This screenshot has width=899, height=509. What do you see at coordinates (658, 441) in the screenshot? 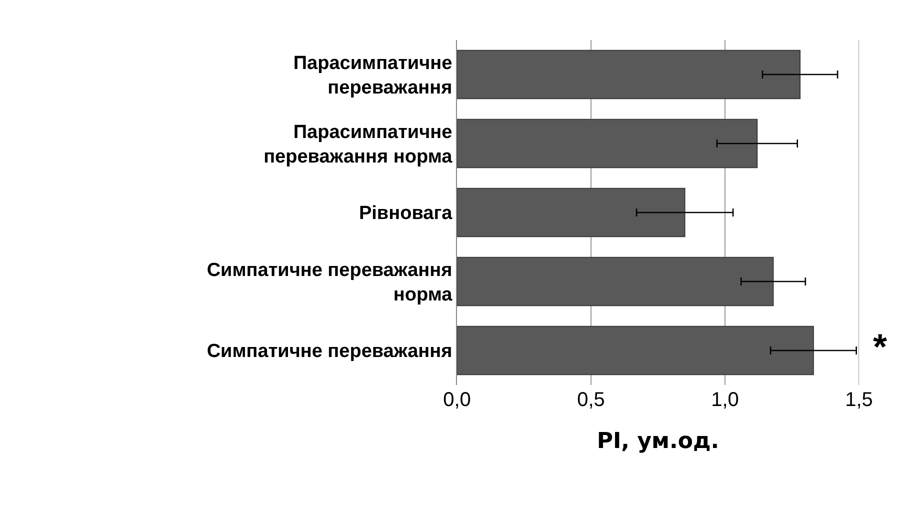
I see `x-axis-title: PI, ум.од.` at bounding box center [658, 441].